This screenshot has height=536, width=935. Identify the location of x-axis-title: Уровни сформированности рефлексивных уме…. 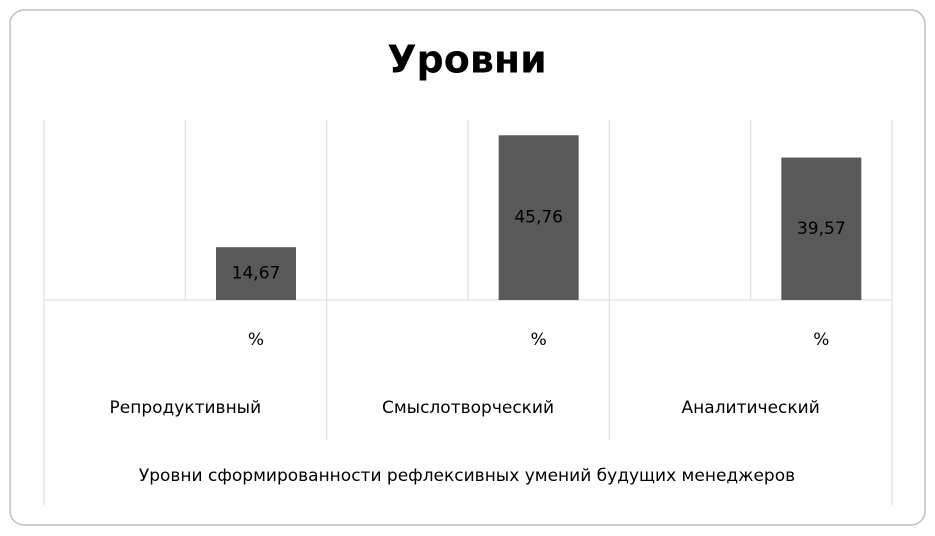
(467, 476).